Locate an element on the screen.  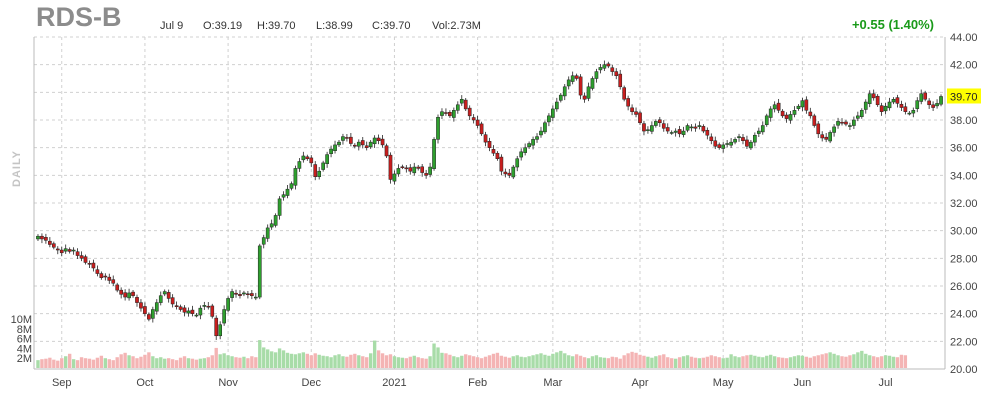
month-tick-label: Oct is located at coordinates (144, 383).